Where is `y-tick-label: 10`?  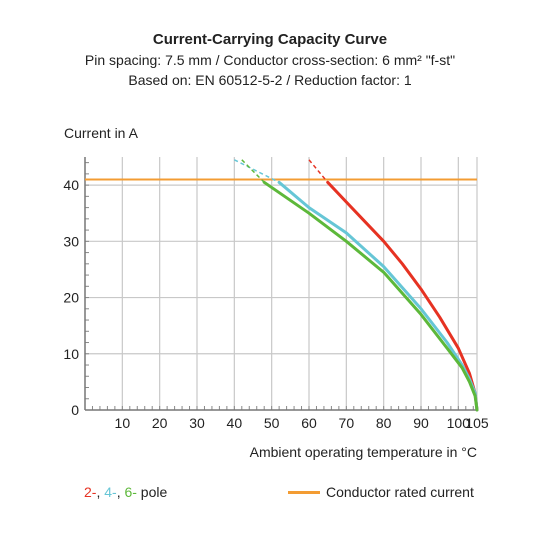 y-tick-label: 10 is located at coordinates (71, 354).